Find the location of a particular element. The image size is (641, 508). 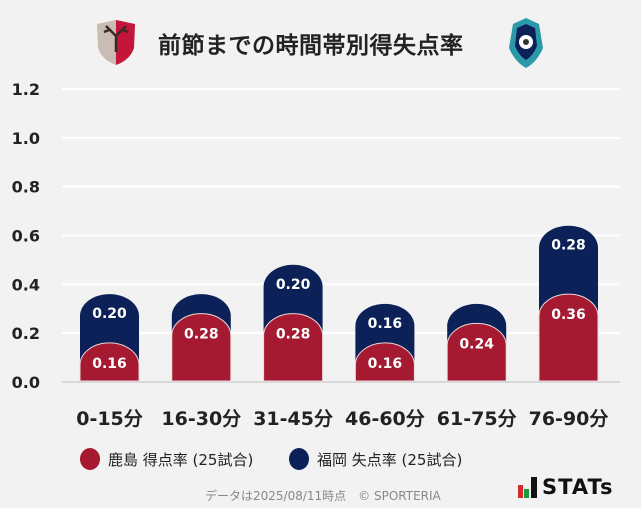

legend-label: 福岡 失点率 (25試合) is located at coordinates (390, 459).